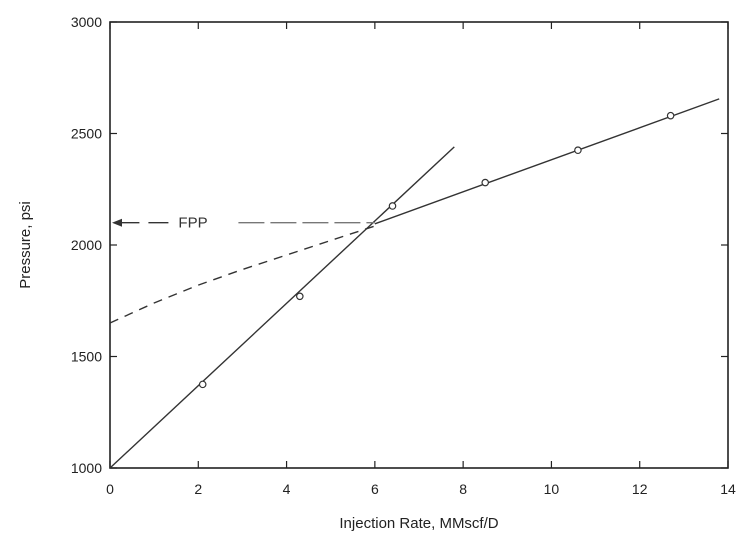 The width and height of the screenshot is (740, 548). I want to click on x-tick-label: 2, so click(198, 489).